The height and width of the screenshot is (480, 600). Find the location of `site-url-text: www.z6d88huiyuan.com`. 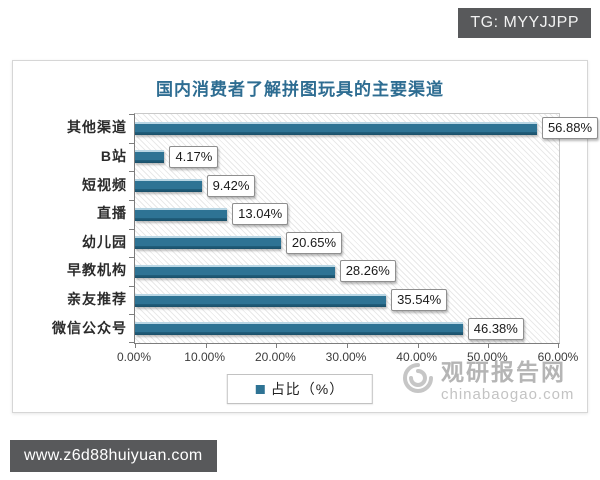

site-url-text: www.z6d88huiyuan.com is located at coordinates (113, 455).